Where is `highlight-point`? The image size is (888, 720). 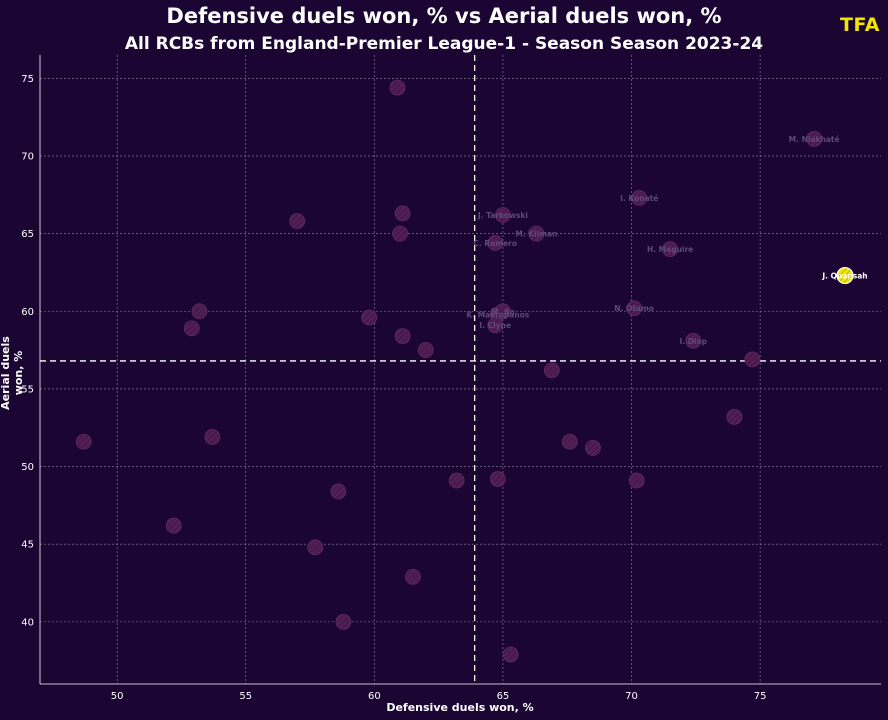
highlight-point is located at coordinates (845, 275).